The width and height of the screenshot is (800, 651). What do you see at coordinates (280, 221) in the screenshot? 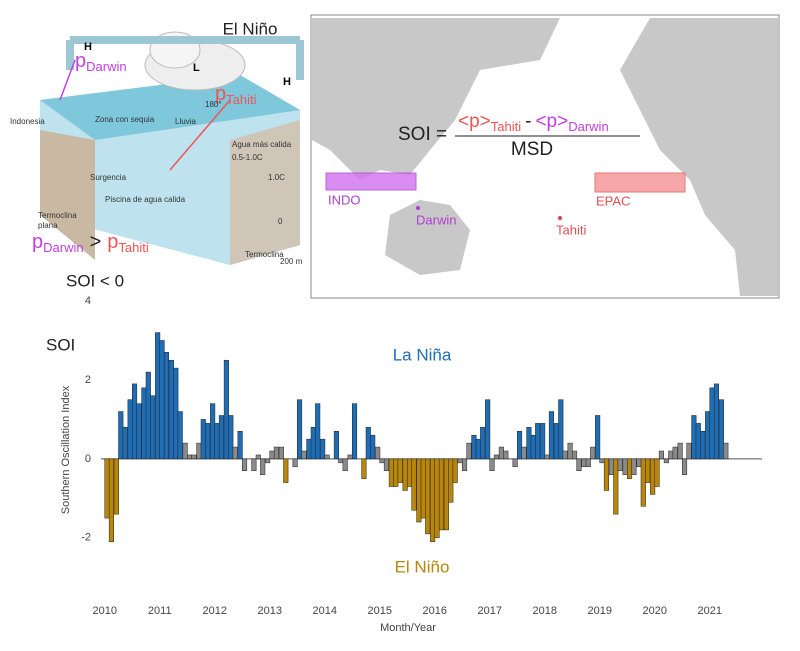
I see `diagram-label: 0` at bounding box center [280, 221].